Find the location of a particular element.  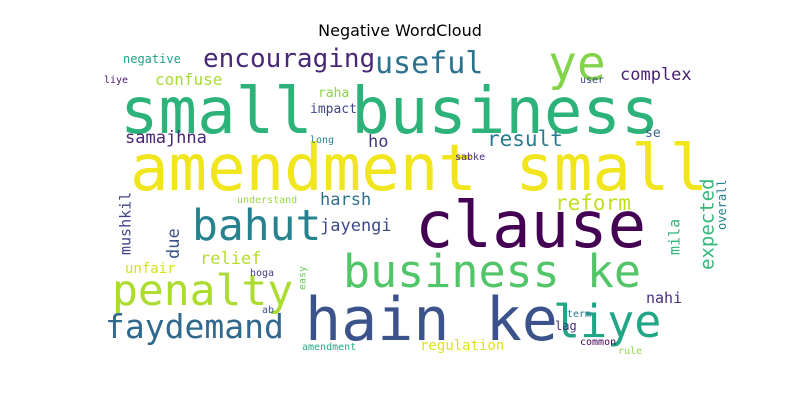

word-lag-29: lag is located at coordinates (566, 326).